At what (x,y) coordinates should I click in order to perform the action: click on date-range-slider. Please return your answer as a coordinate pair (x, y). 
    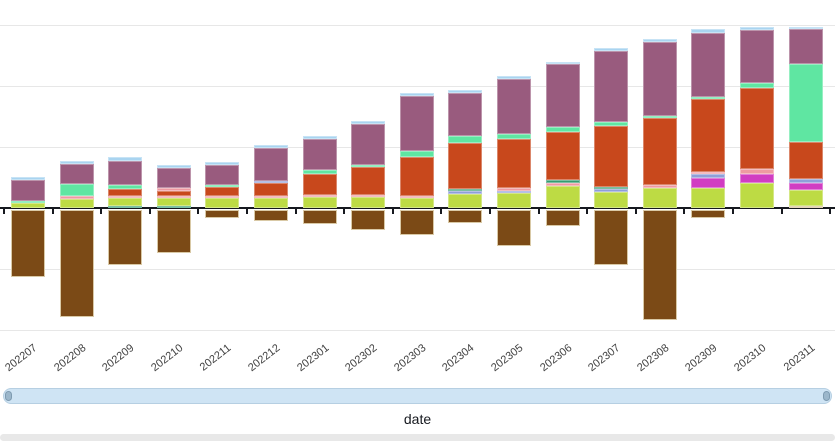
    Looking at the image, I should click on (417, 396).